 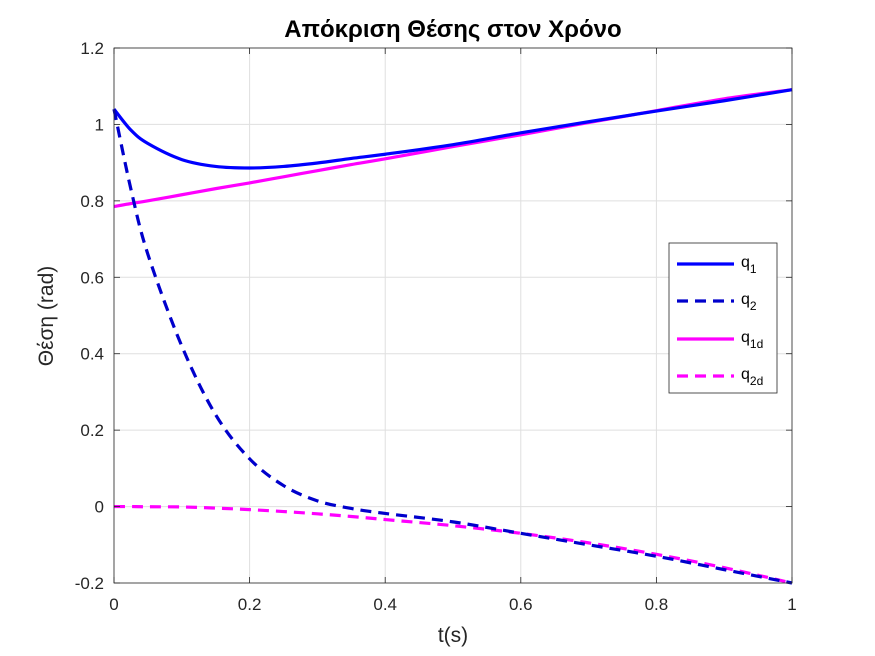 I want to click on chart-title: Απόκριση Θέσης στον Χρόνο, so click(x=452, y=29).